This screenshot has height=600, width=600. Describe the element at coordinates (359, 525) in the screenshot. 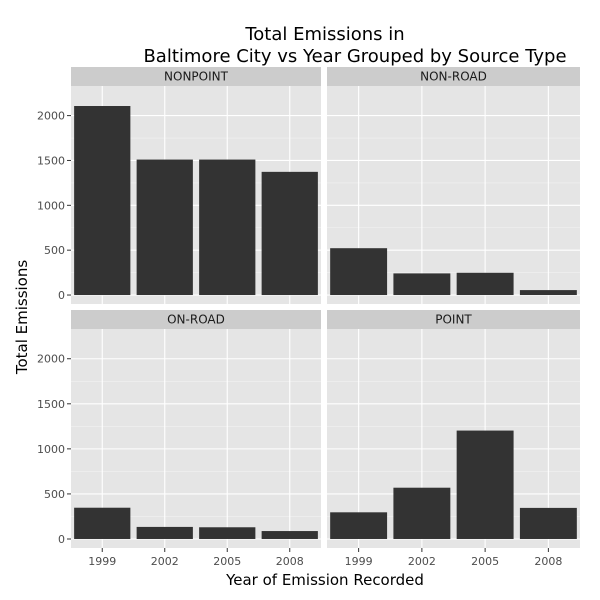

I see `bar-point-1999` at that location.